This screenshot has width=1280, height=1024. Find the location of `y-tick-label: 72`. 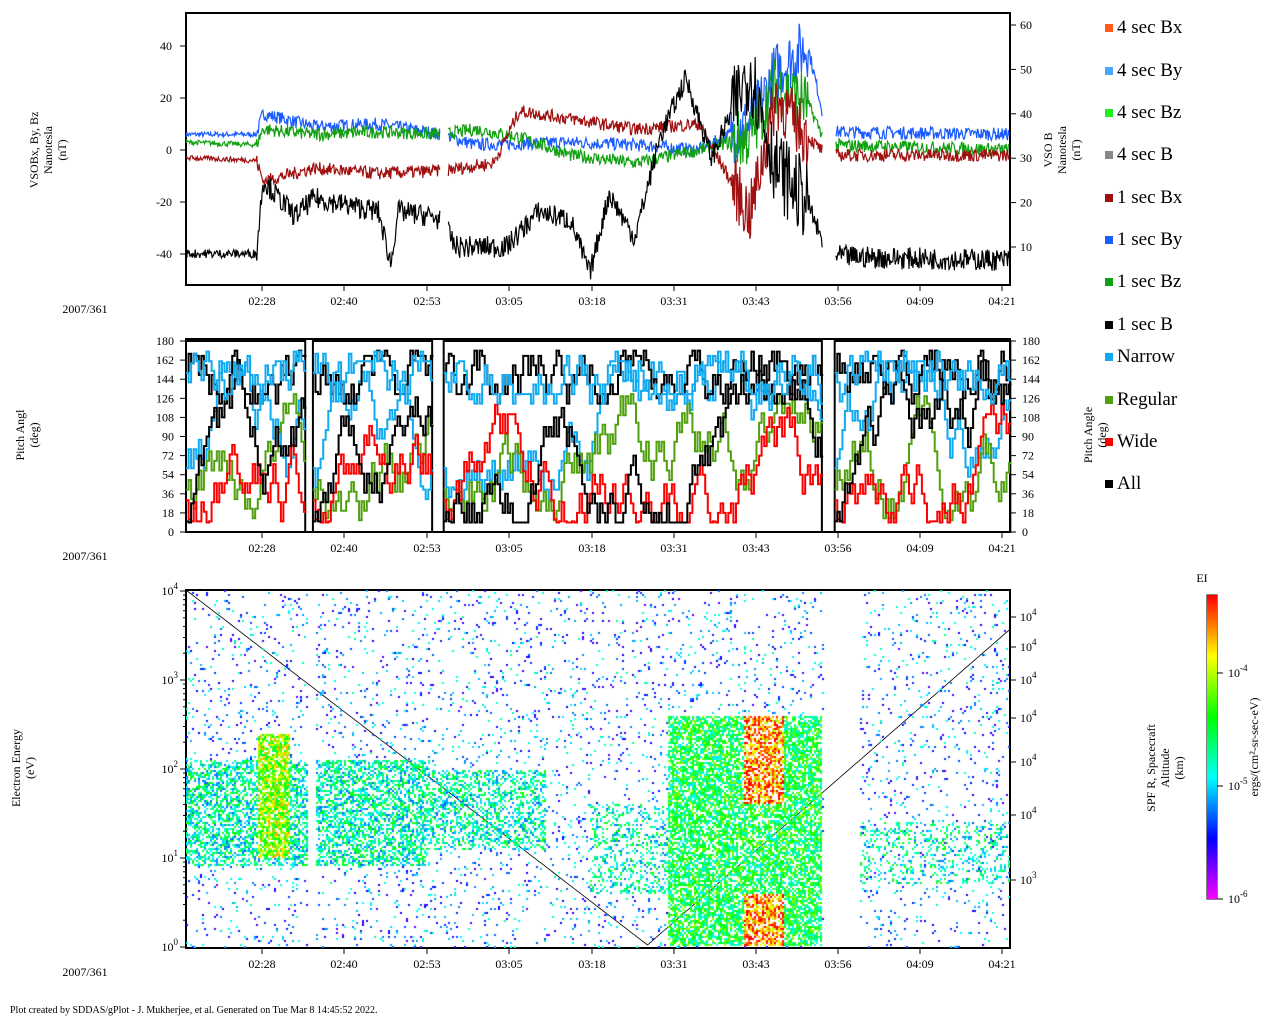

y-tick-label: 72 is located at coordinates (168, 456).